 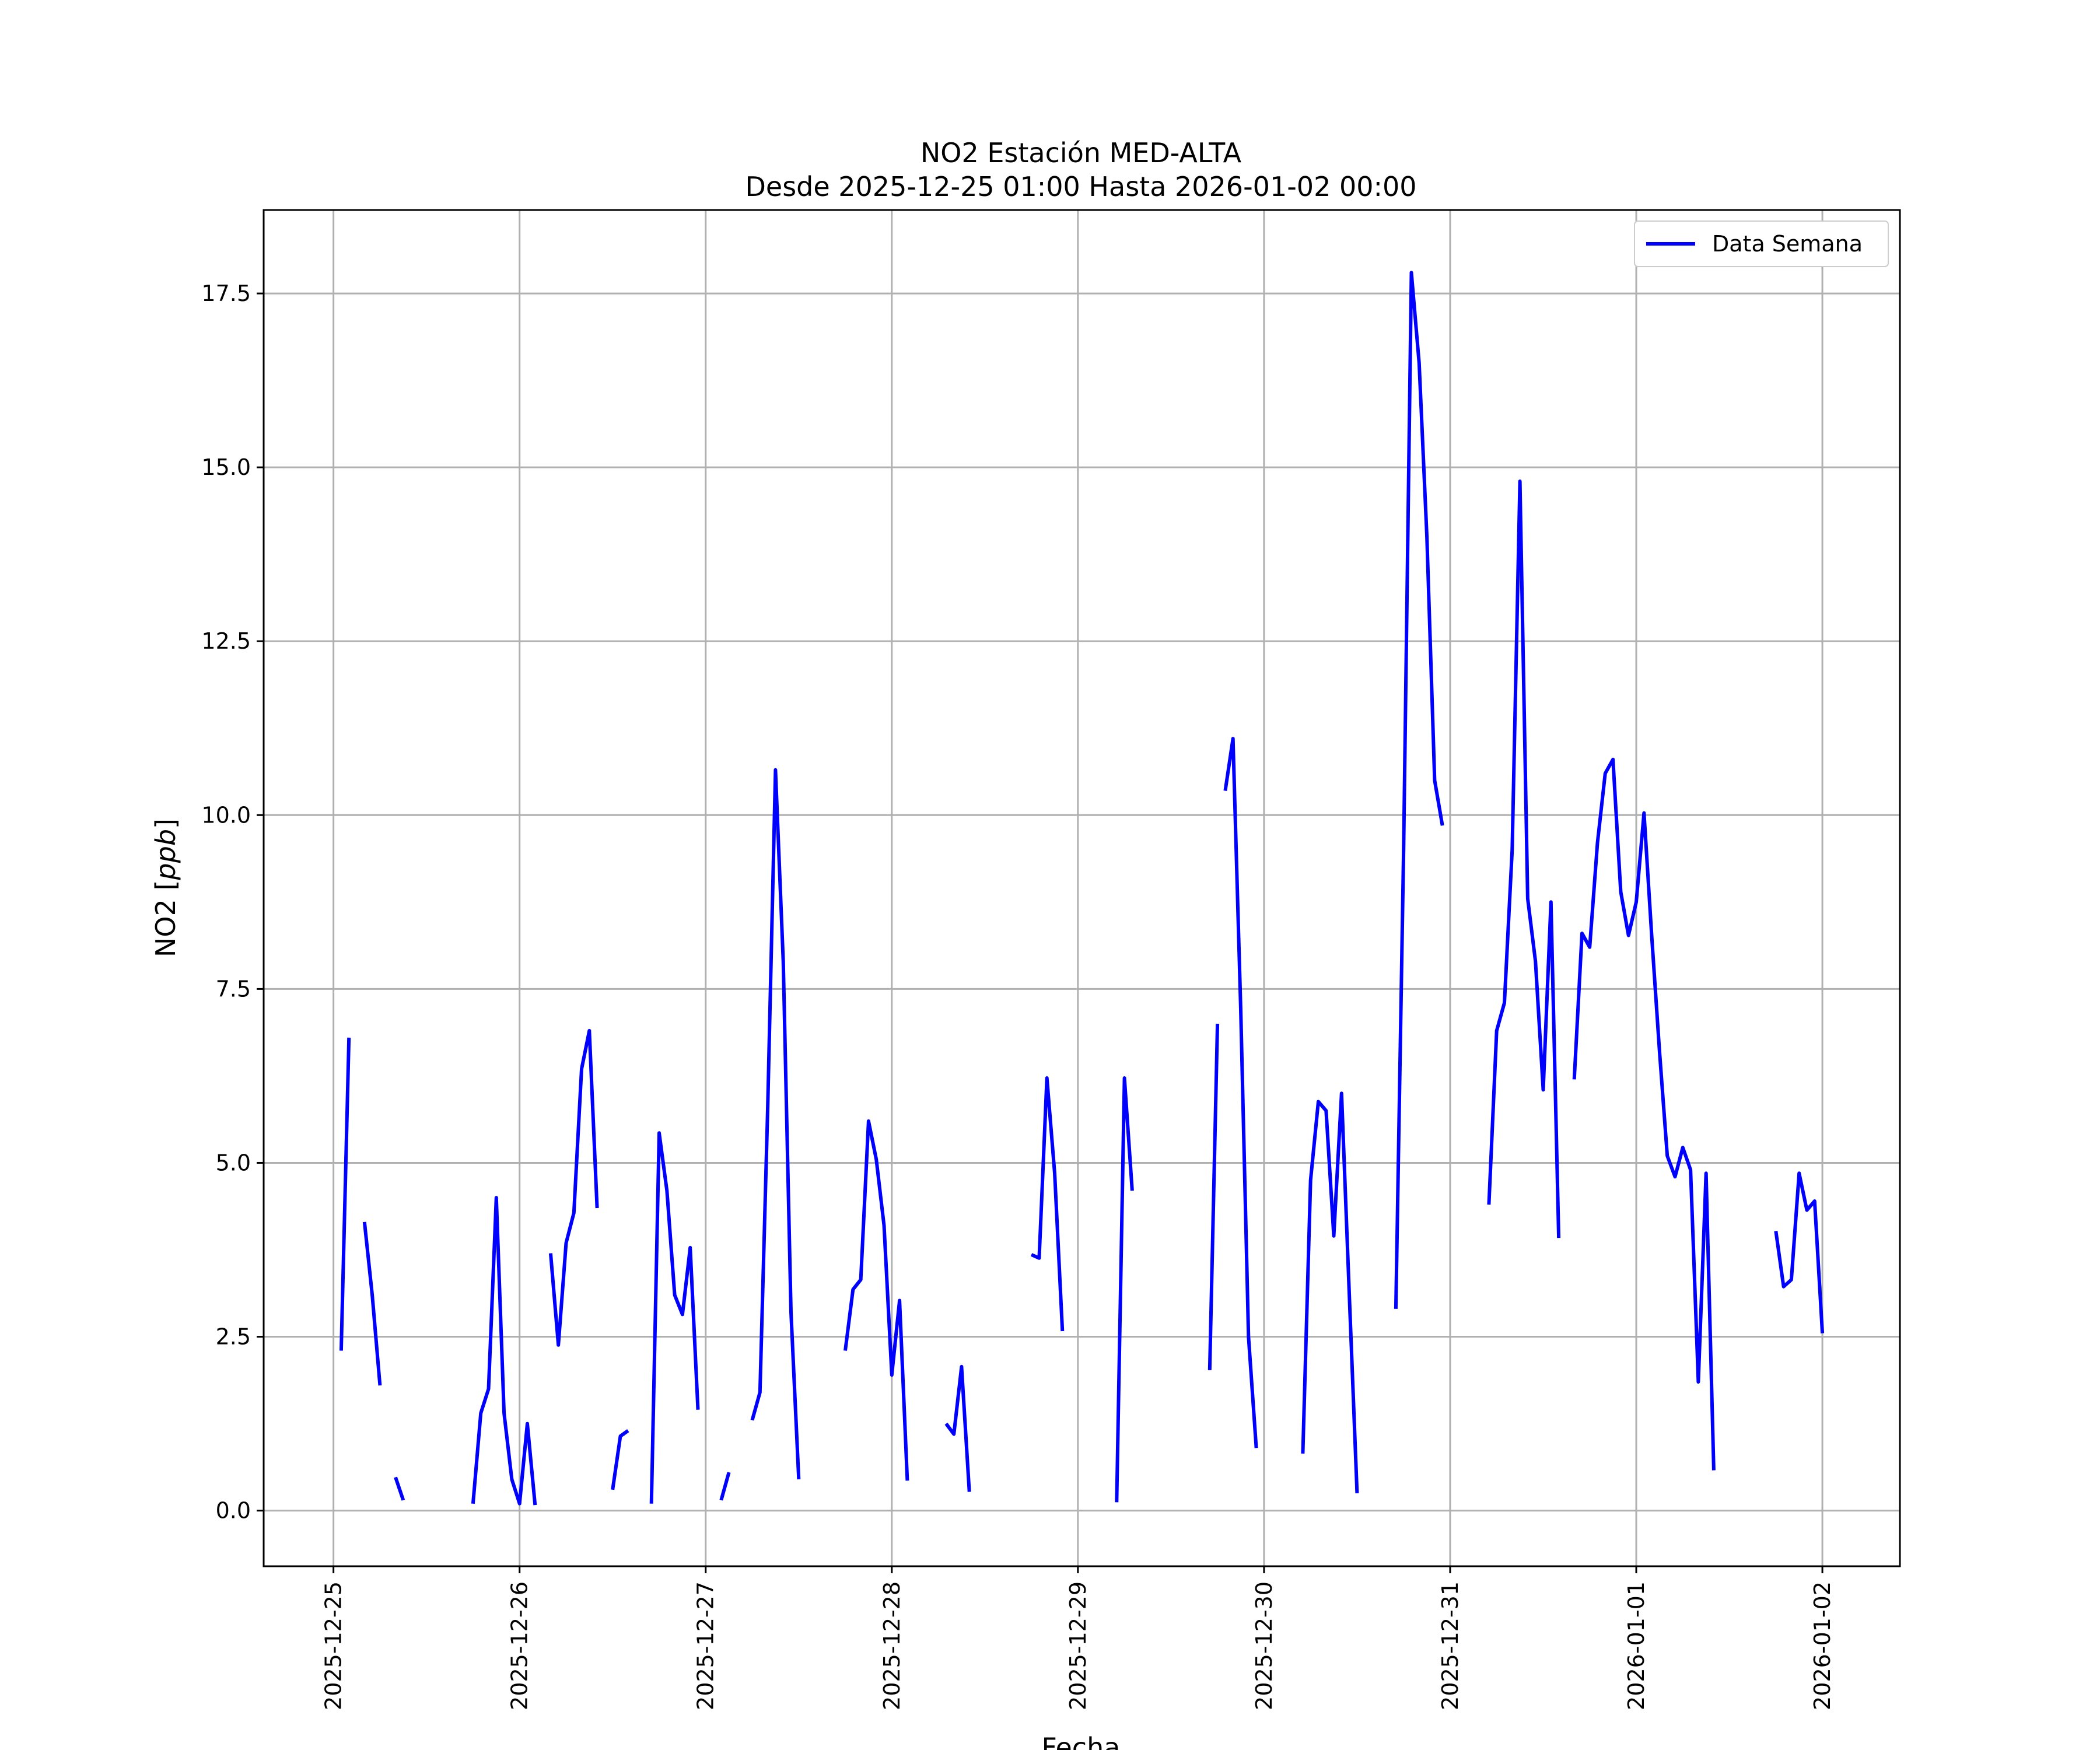 I want to click on y-axis-ticks: 0.0 2.5 5.0 7.5 10.0 12.5 15.0 17.5, so click(x=232, y=902).